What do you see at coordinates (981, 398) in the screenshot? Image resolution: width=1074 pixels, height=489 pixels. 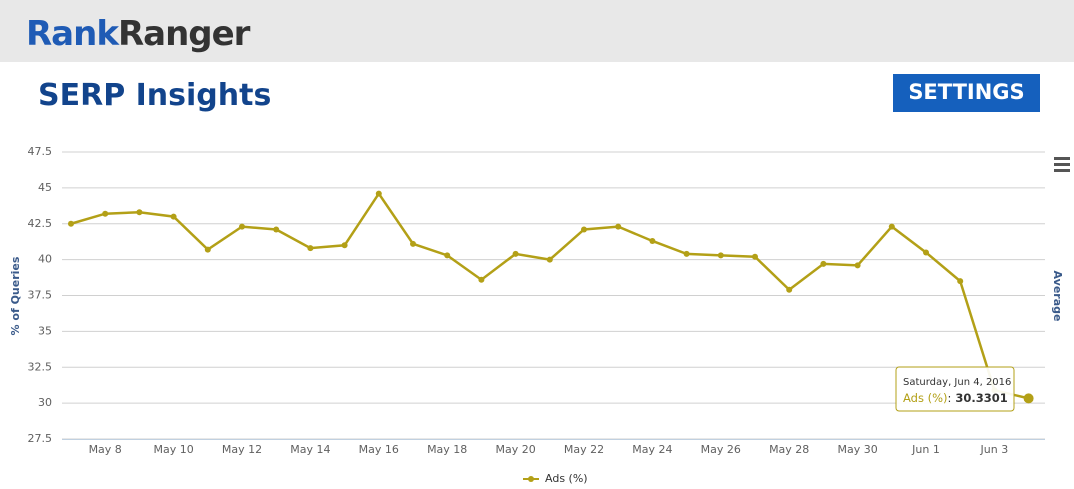 I see `tooltip-part: 30.3301` at bounding box center [981, 398].